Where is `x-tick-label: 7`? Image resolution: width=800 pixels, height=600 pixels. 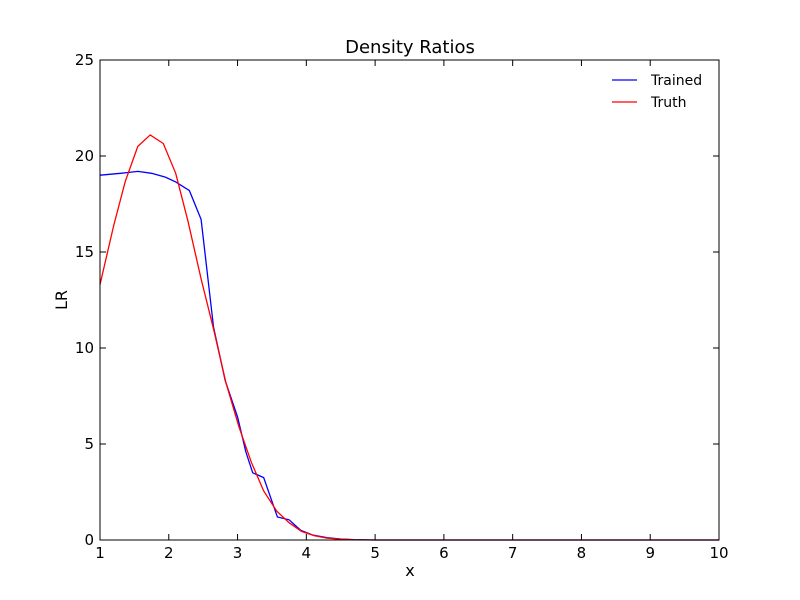
x-tick-label: 7 is located at coordinates (513, 553).